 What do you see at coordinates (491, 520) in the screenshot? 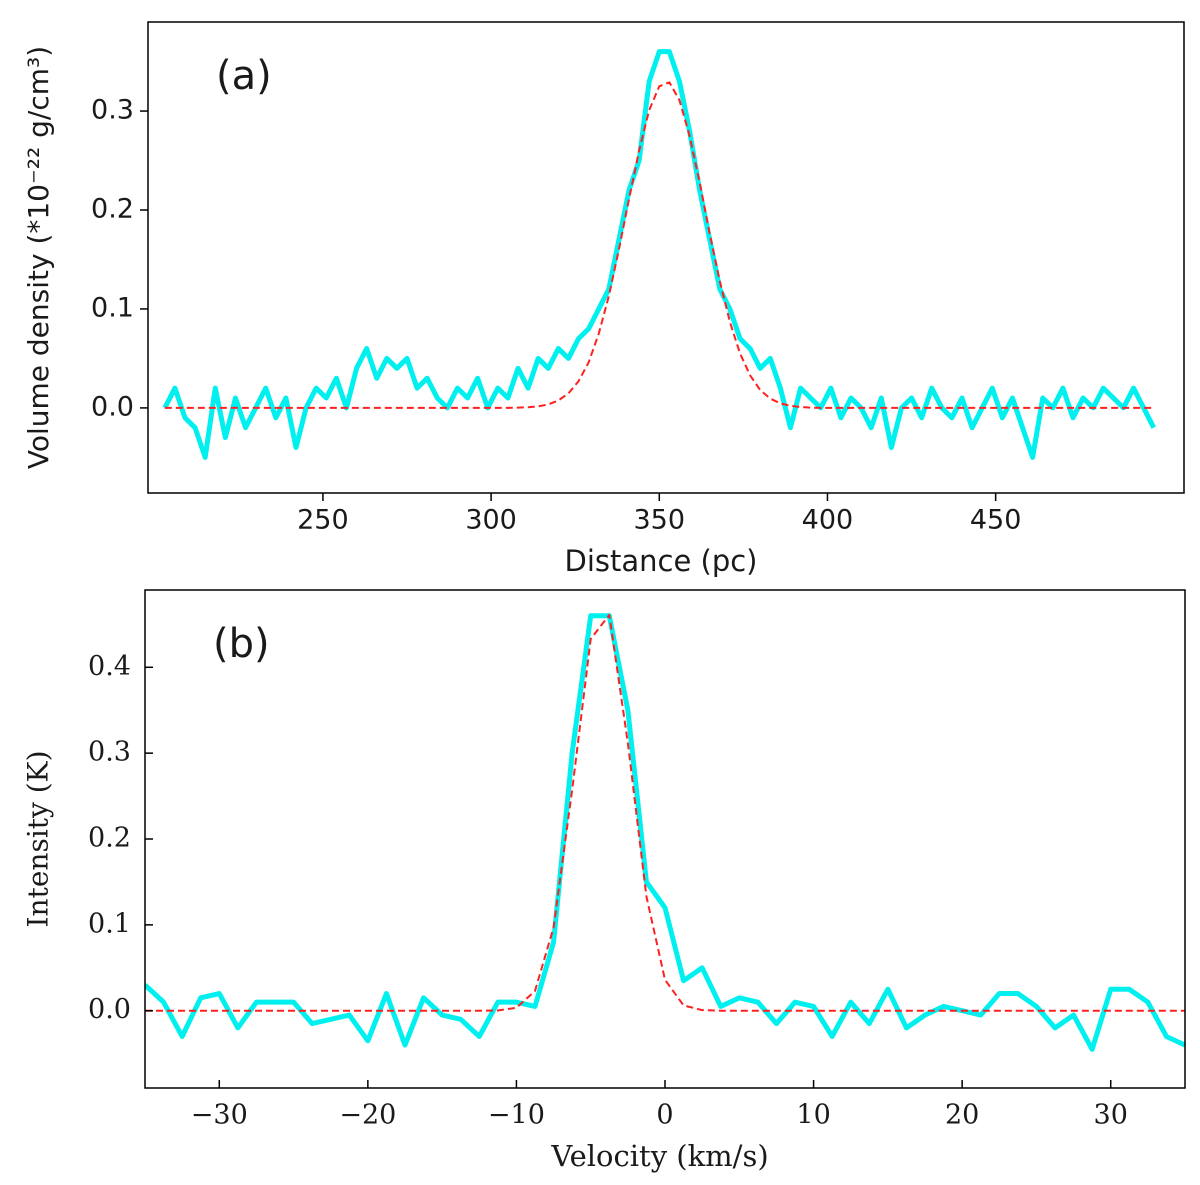
I see `x-tick-label: 300` at bounding box center [491, 520].